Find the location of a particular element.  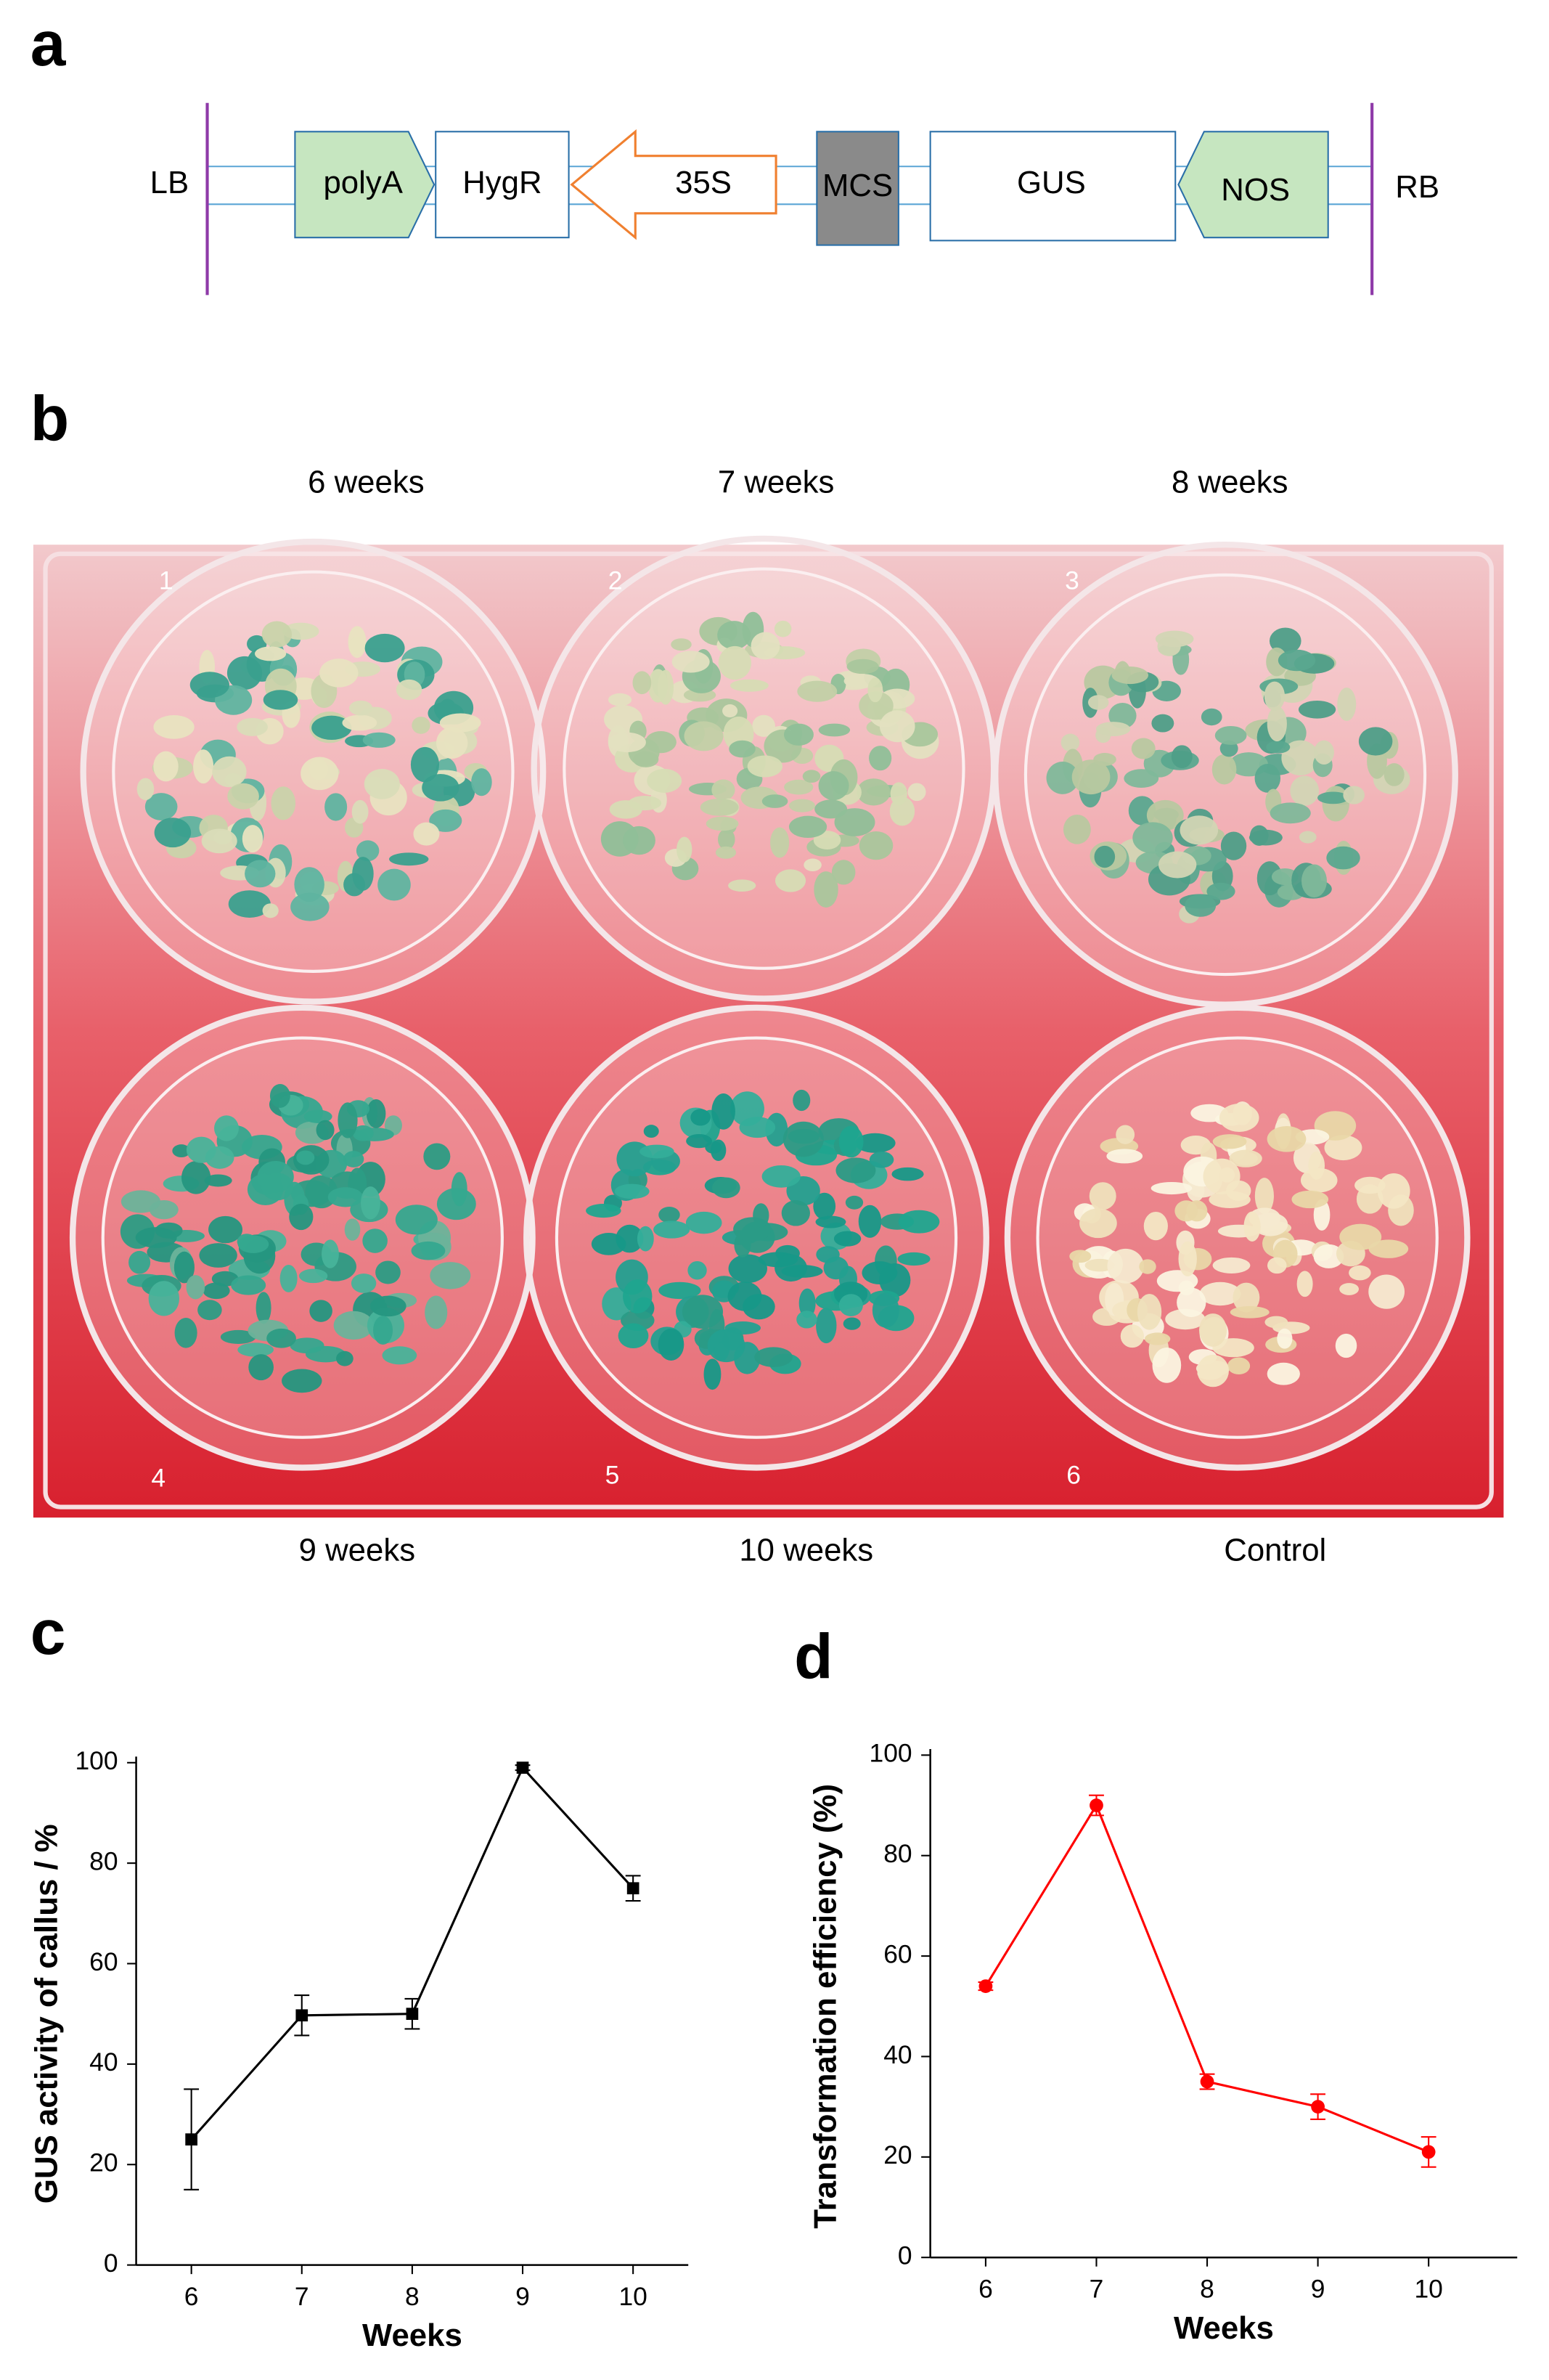

well-number: 3 is located at coordinates (1072, 580).